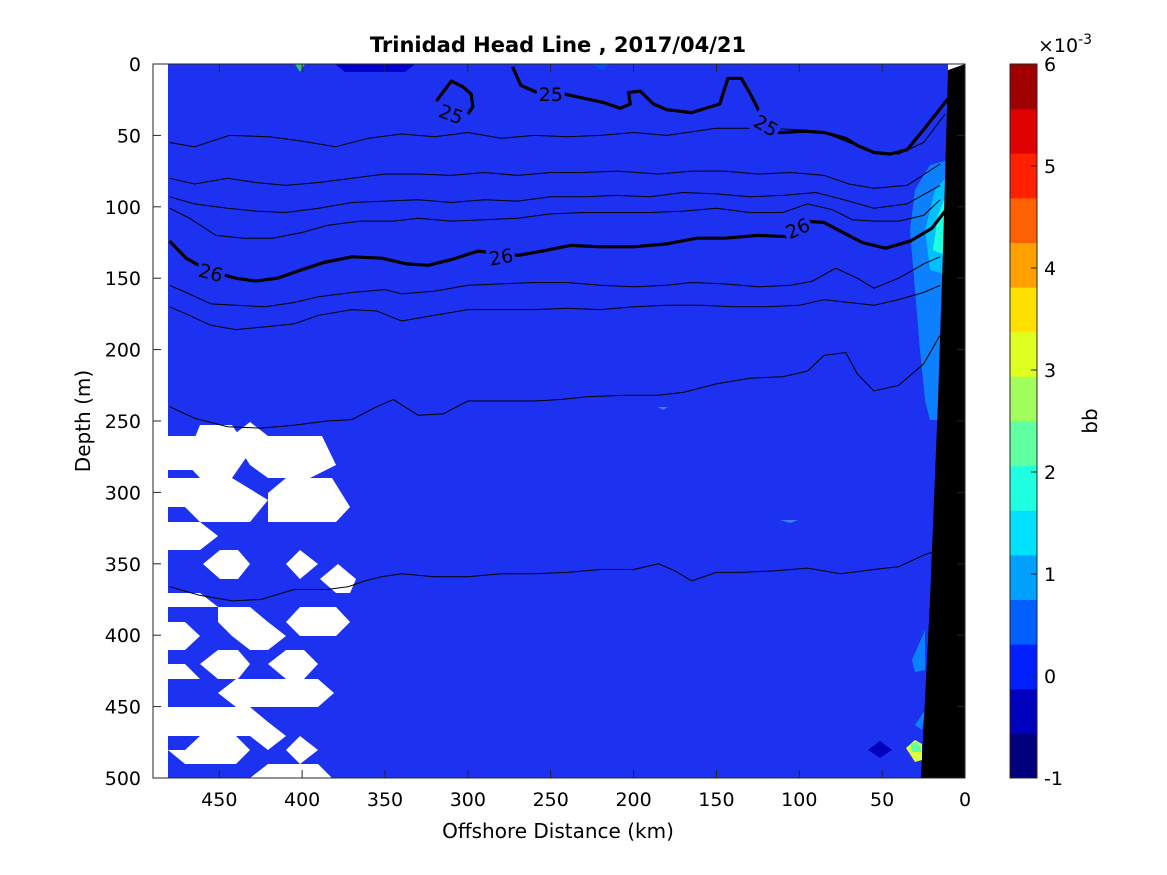  I want to click on x-tick-label: 100, so click(799, 800).